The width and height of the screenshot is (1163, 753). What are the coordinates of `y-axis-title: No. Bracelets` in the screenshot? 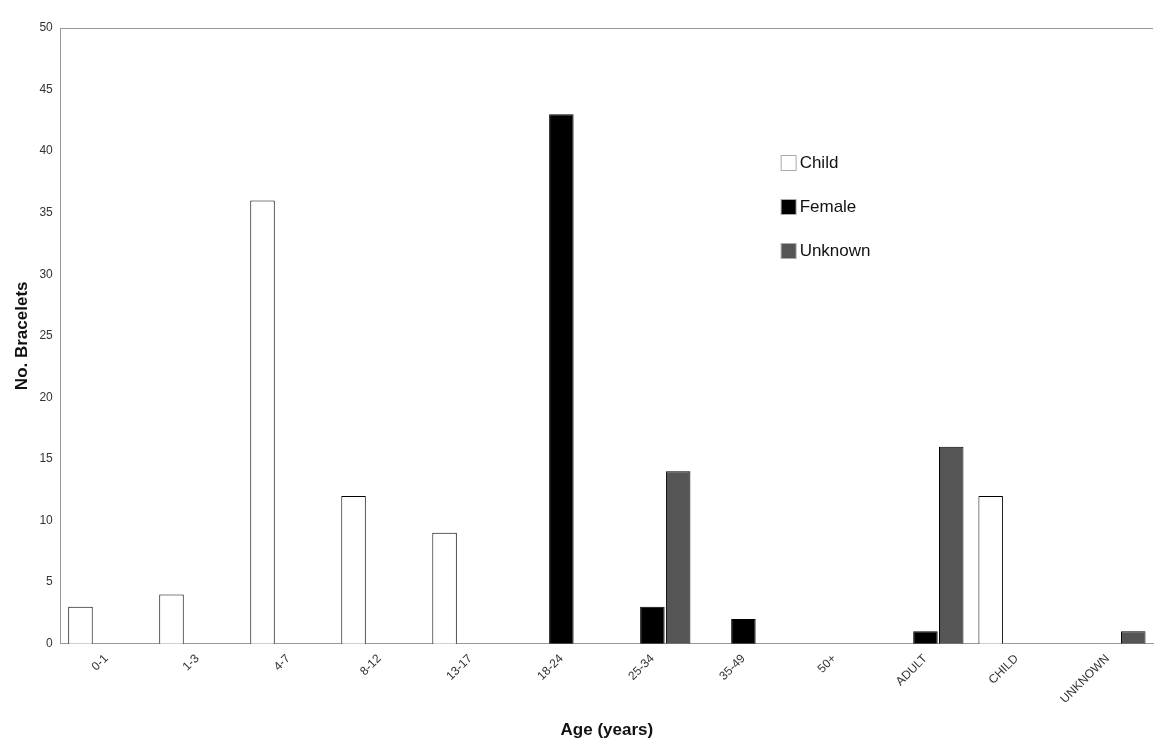 It's located at (21, 336).